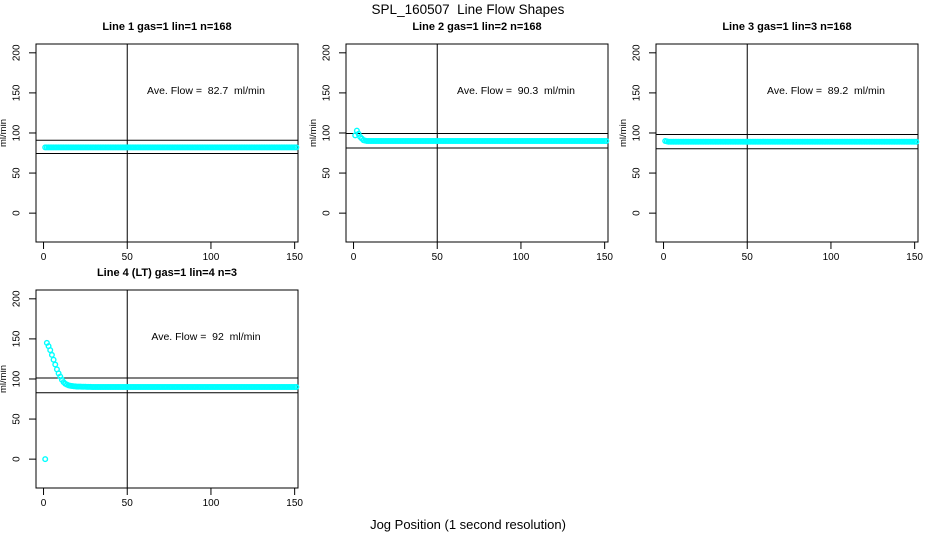  I want to click on panel-title: Line 2 gas=1 lin=2 n=168, so click(477, 27).